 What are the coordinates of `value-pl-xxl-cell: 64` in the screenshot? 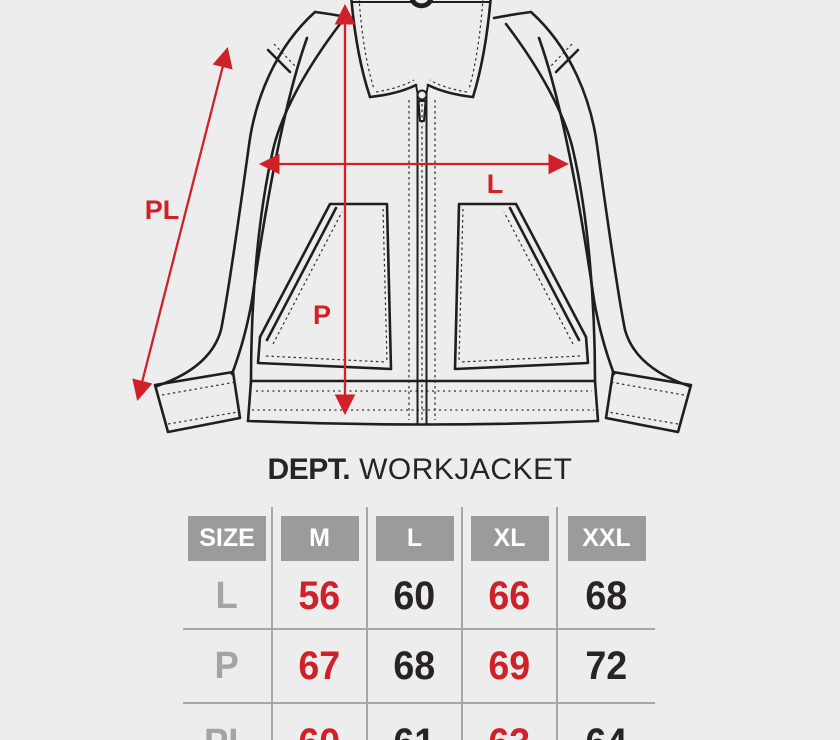 It's located at (606, 721).